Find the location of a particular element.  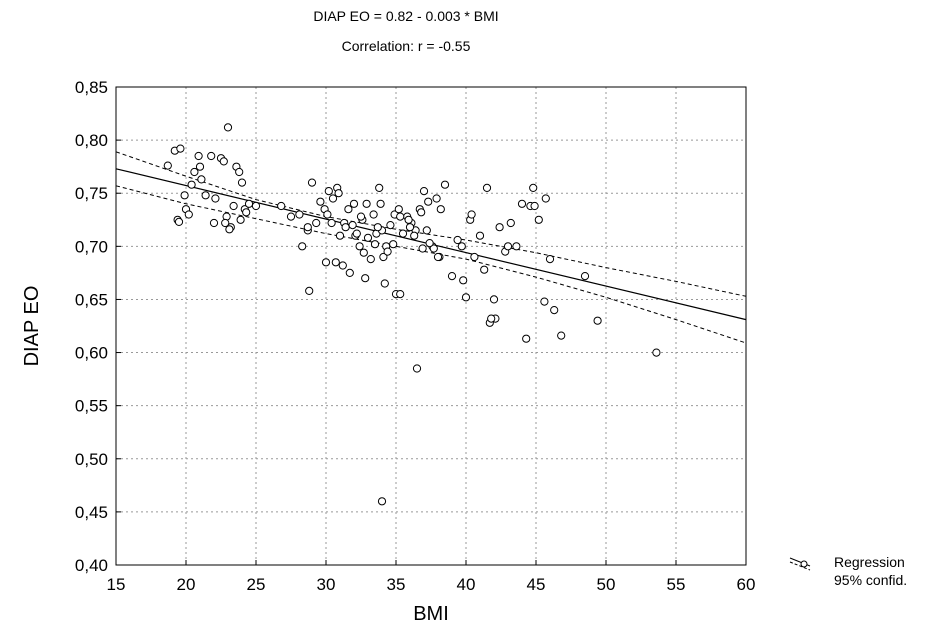

x-tick-label: 25 is located at coordinates (256, 584).